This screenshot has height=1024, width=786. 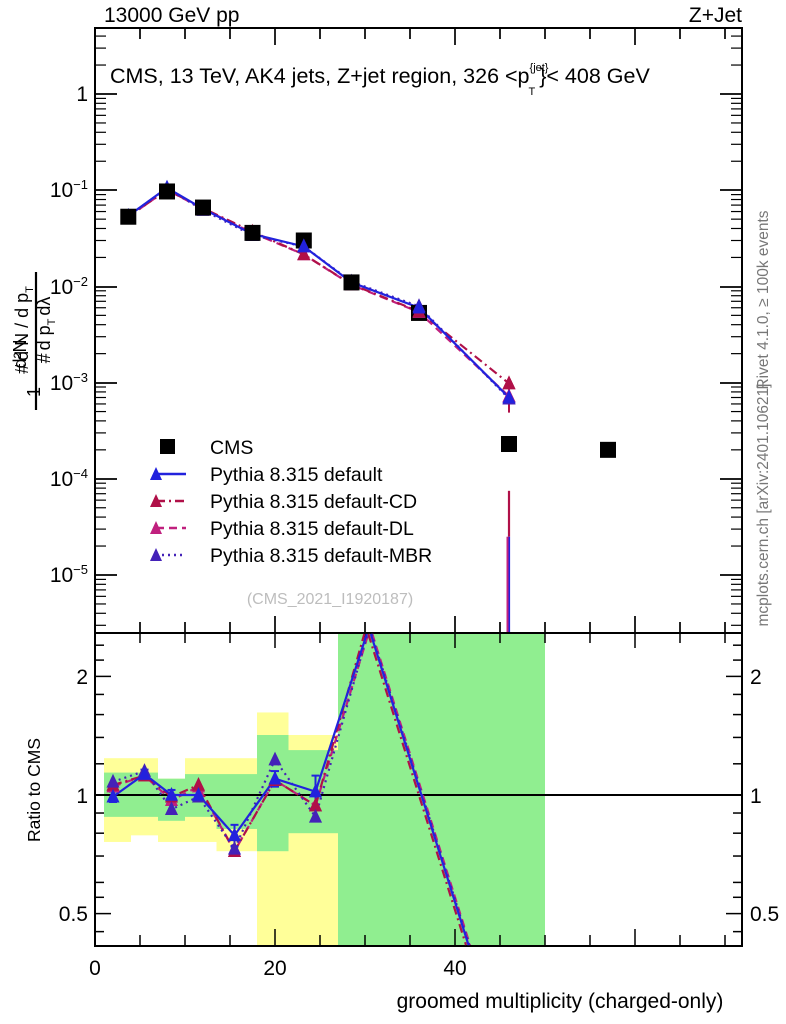 What do you see at coordinates (231, 448) in the screenshot?
I see `legend-label: CMS` at bounding box center [231, 448].